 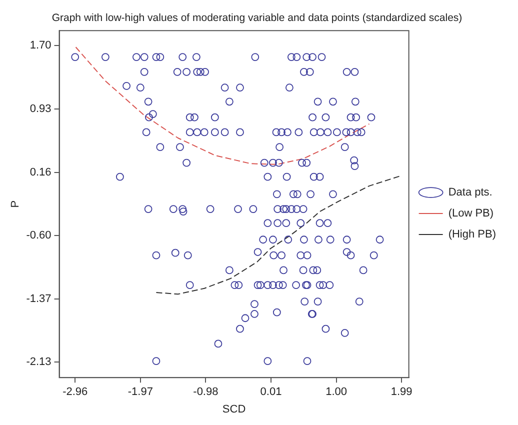 I want to click on legend-label: Data pts., so click(x=470, y=192).